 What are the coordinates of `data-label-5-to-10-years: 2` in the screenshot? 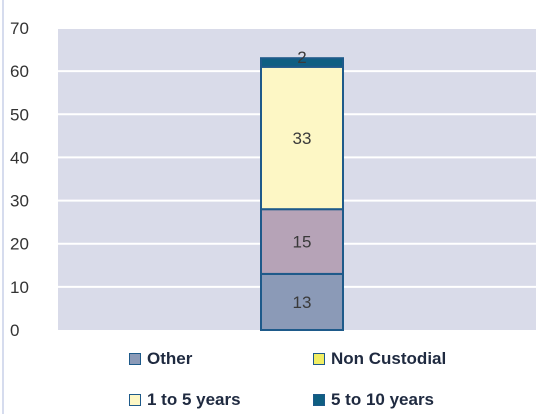 It's located at (301, 57).